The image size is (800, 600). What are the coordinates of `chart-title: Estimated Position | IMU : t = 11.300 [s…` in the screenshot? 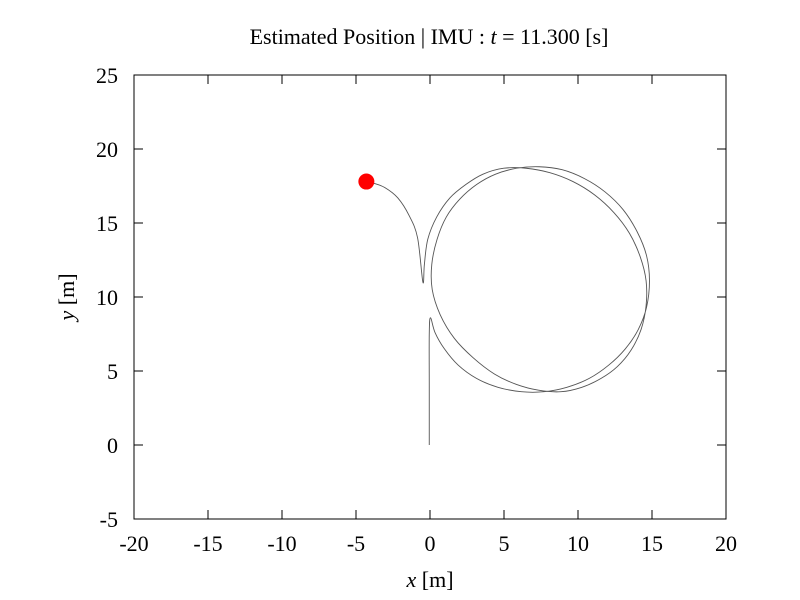 It's located at (429, 36).